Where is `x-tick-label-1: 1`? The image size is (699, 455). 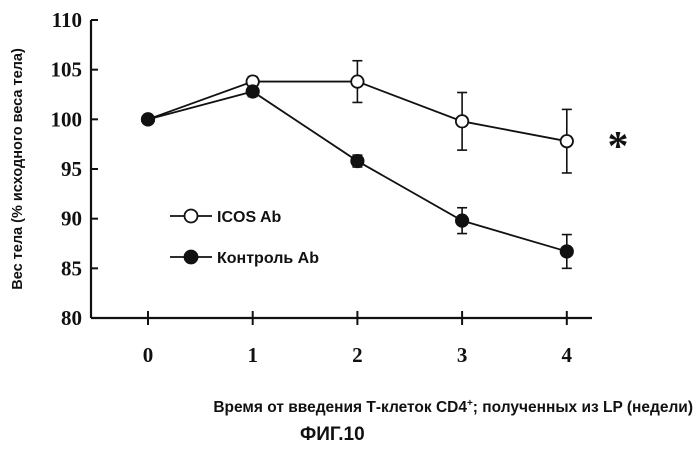 x-tick-label-1: 1 is located at coordinates (252, 355).